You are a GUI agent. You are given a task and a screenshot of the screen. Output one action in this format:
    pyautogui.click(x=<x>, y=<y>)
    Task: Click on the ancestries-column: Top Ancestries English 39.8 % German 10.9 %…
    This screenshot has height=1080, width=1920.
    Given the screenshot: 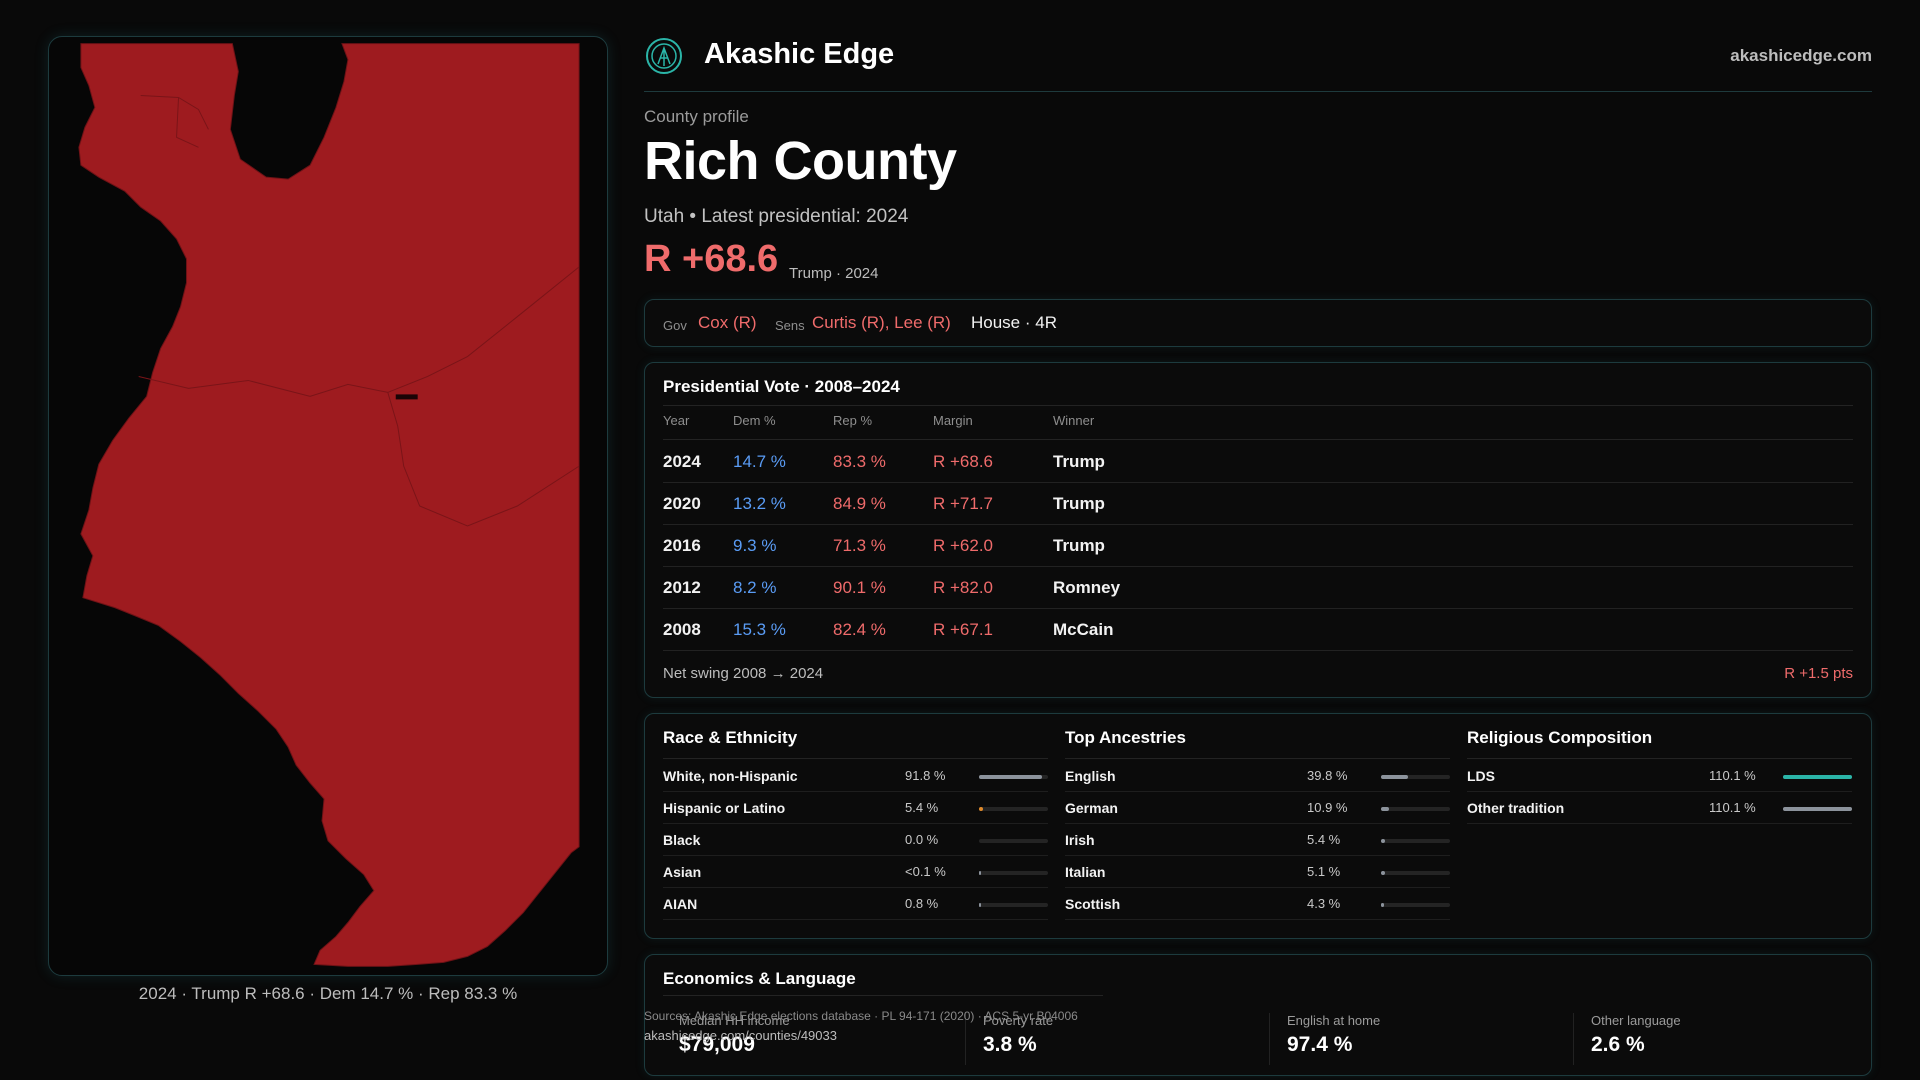 What is the action you would take?
    pyautogui.click(x=1257, y=827)
    